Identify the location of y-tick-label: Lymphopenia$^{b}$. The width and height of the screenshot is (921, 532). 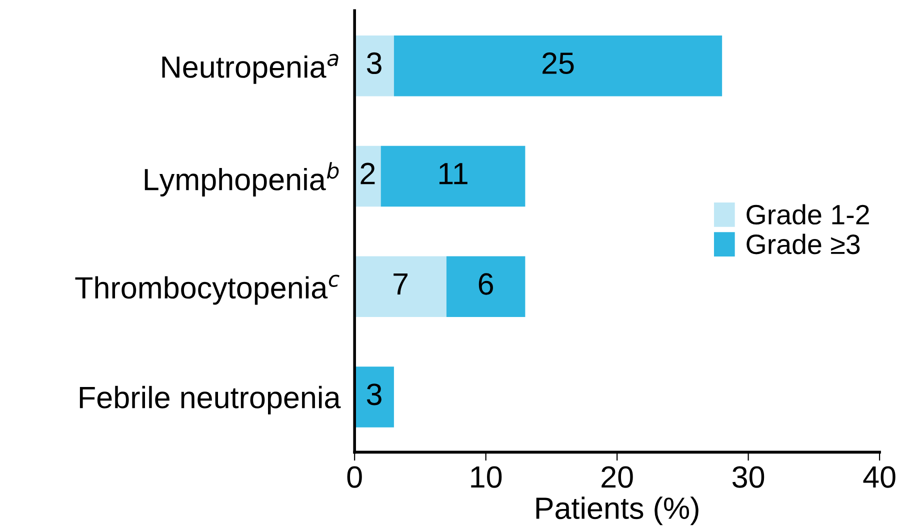
(241, 179).